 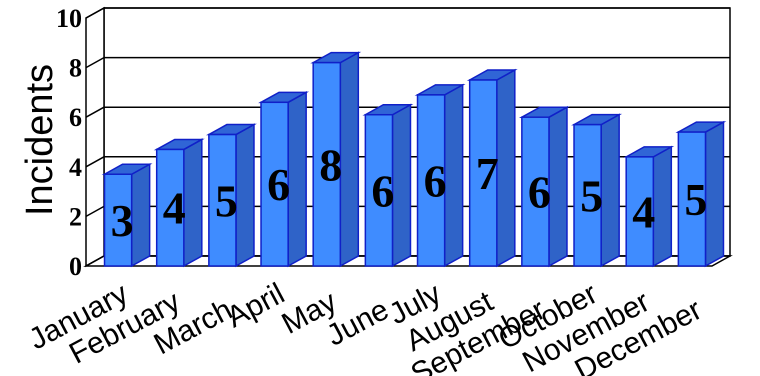 What do you see at coordinates (330, 164) in the screenshot?
I see `value-label: 8` at bounding box center [330, 164].